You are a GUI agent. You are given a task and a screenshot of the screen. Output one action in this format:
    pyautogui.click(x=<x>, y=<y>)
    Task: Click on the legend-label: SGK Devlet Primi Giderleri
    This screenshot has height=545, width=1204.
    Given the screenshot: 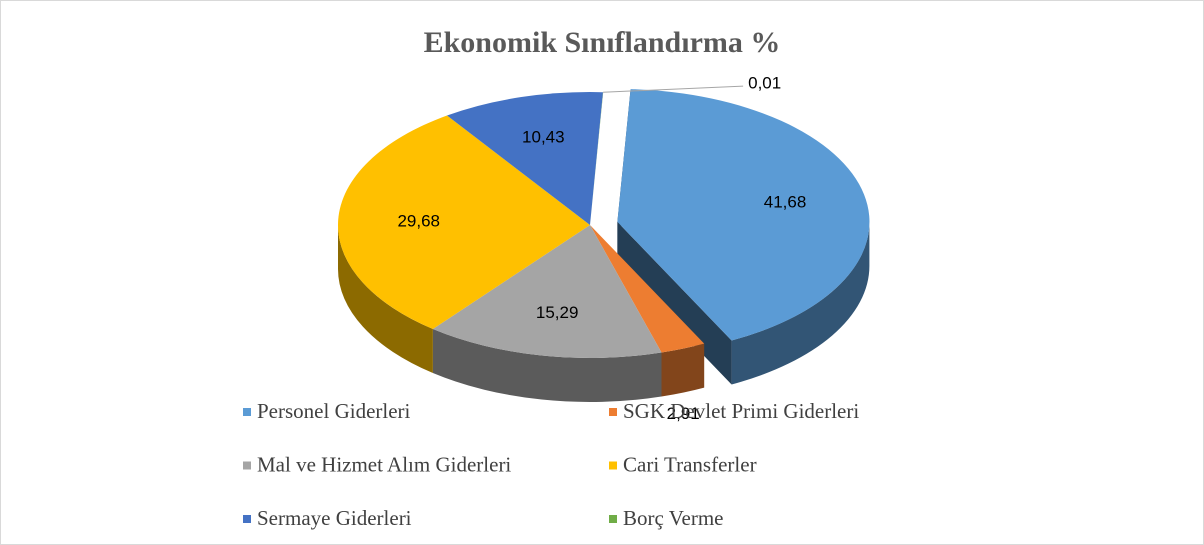 What is the action you would take?
    pyautogui.click(x=741, y=411)
    